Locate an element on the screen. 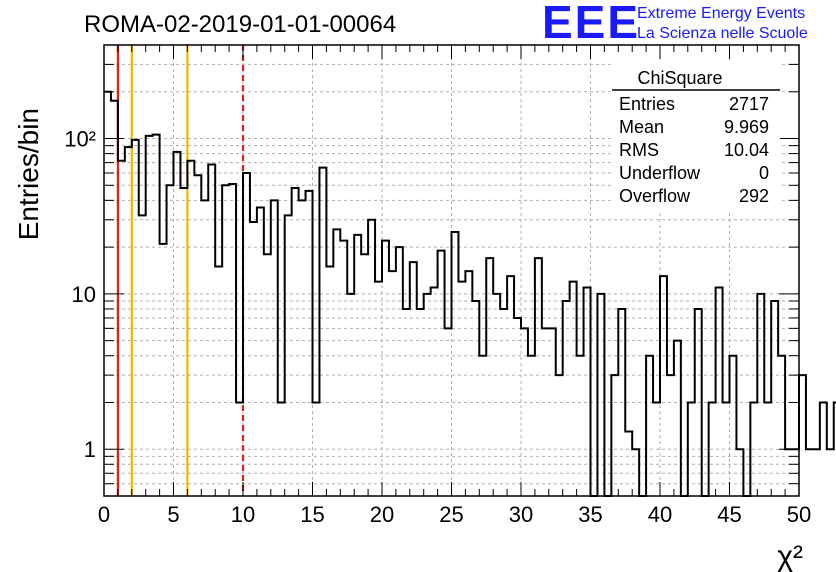  brand-line-1: Extreme Energy Events is located at coordinates (721, 13).